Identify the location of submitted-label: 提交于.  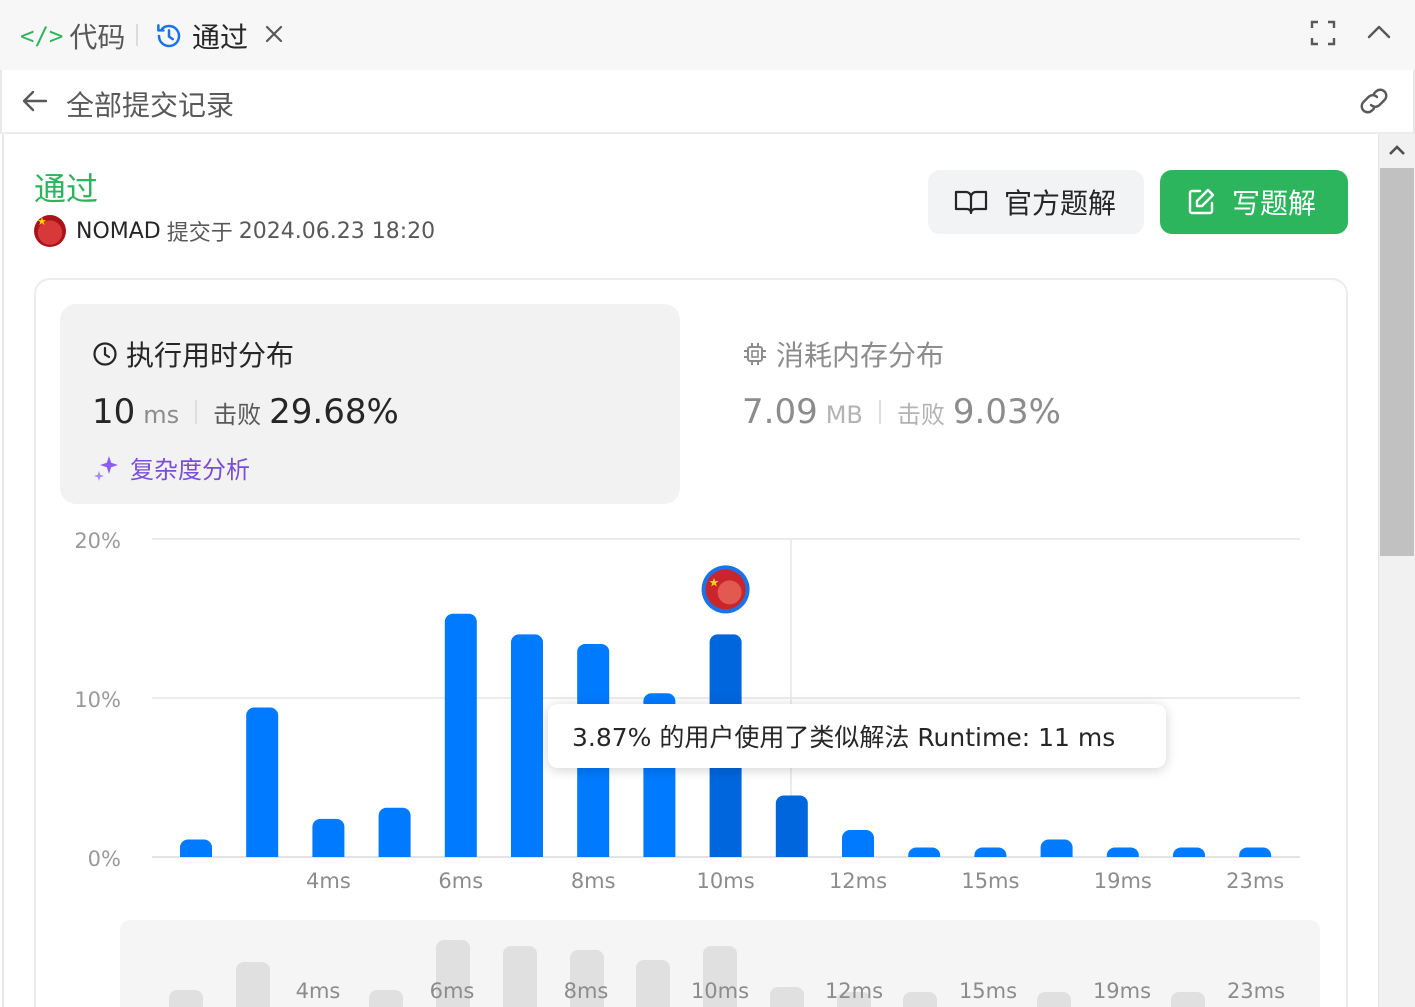
(199, 233).